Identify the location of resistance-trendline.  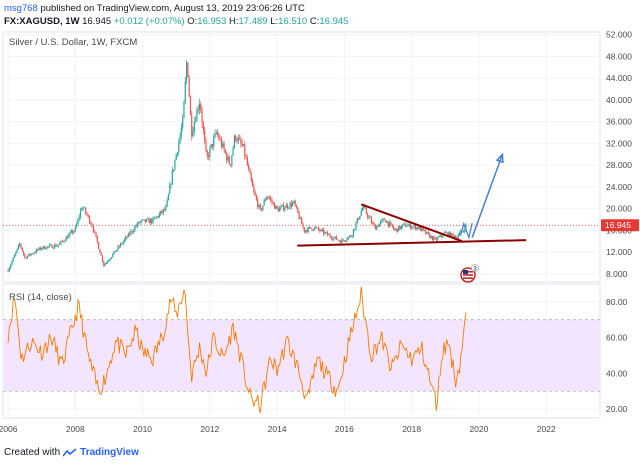
(411, 223).